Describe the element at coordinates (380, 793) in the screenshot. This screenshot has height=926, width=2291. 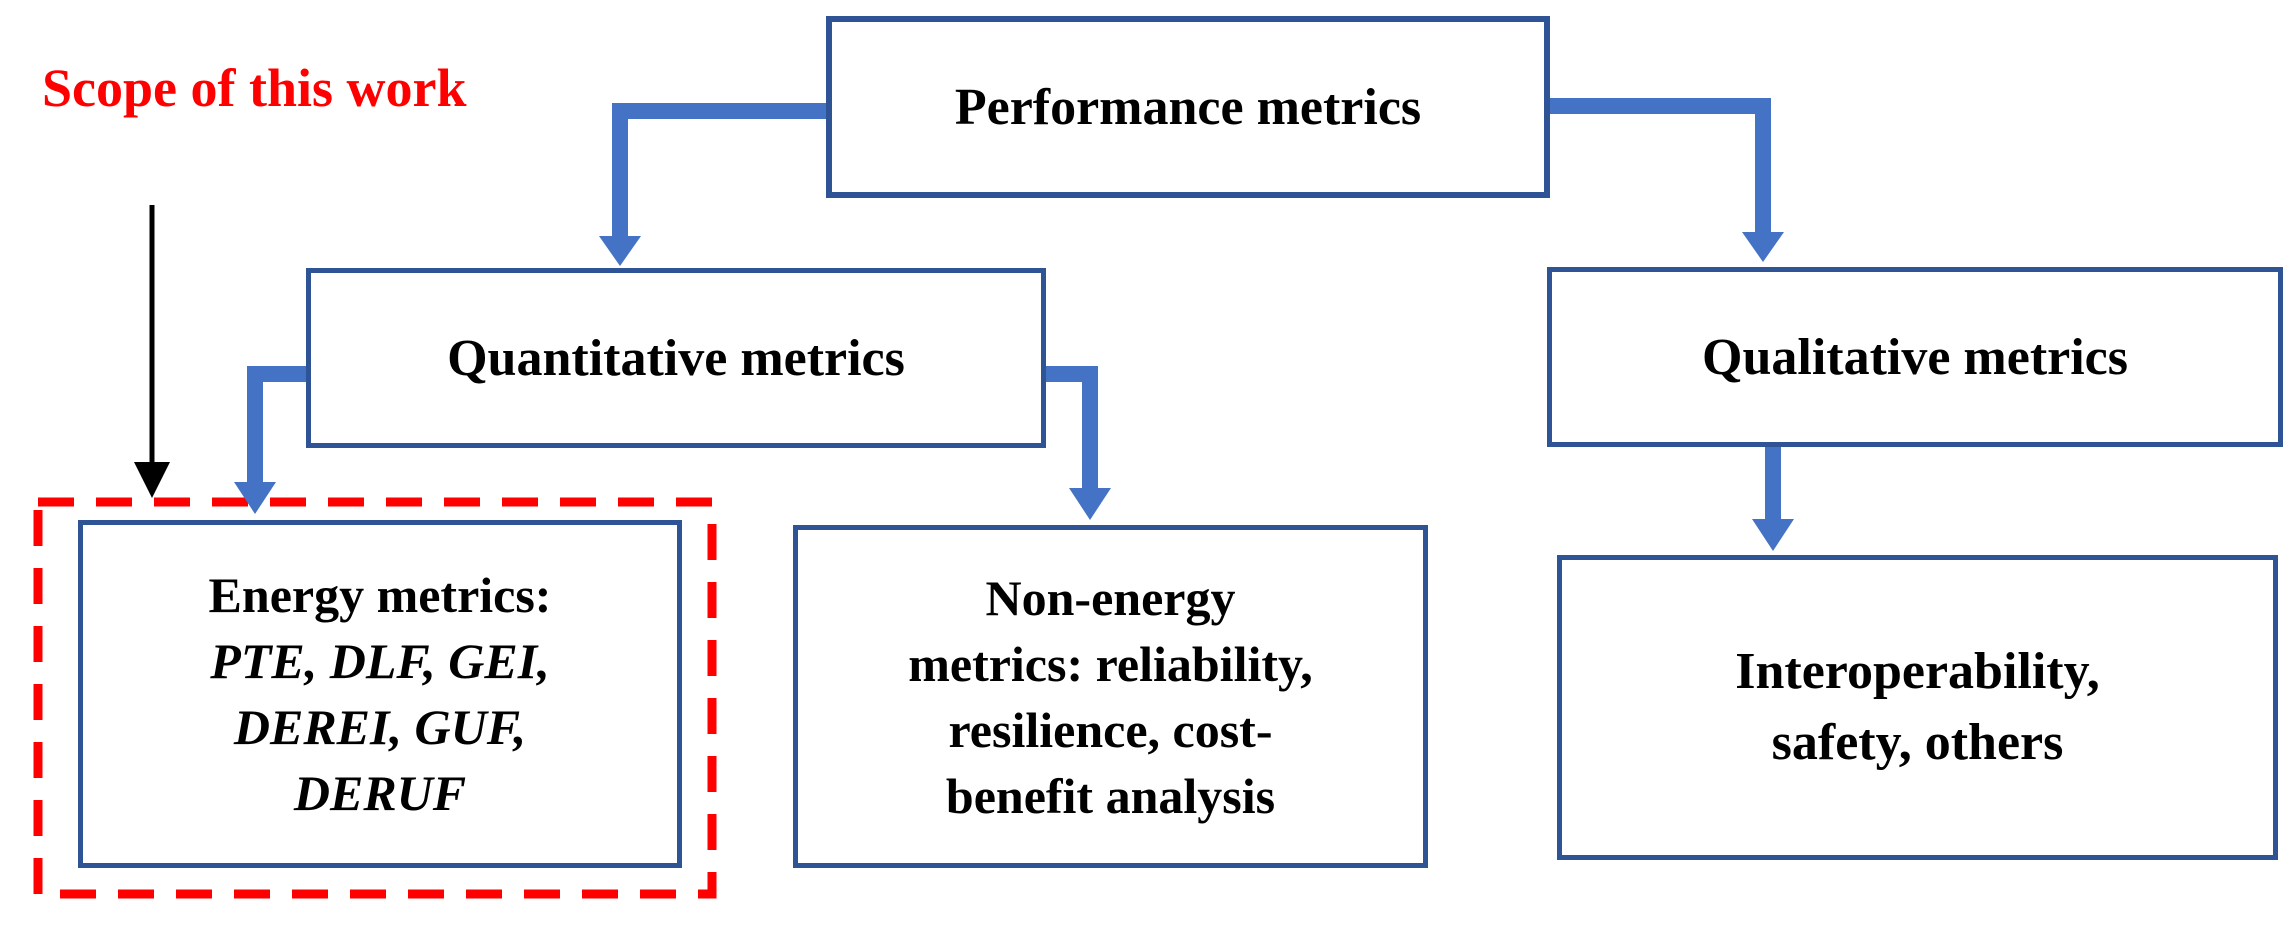
I see `energy-metrics-line-3: DERUF` at that location.